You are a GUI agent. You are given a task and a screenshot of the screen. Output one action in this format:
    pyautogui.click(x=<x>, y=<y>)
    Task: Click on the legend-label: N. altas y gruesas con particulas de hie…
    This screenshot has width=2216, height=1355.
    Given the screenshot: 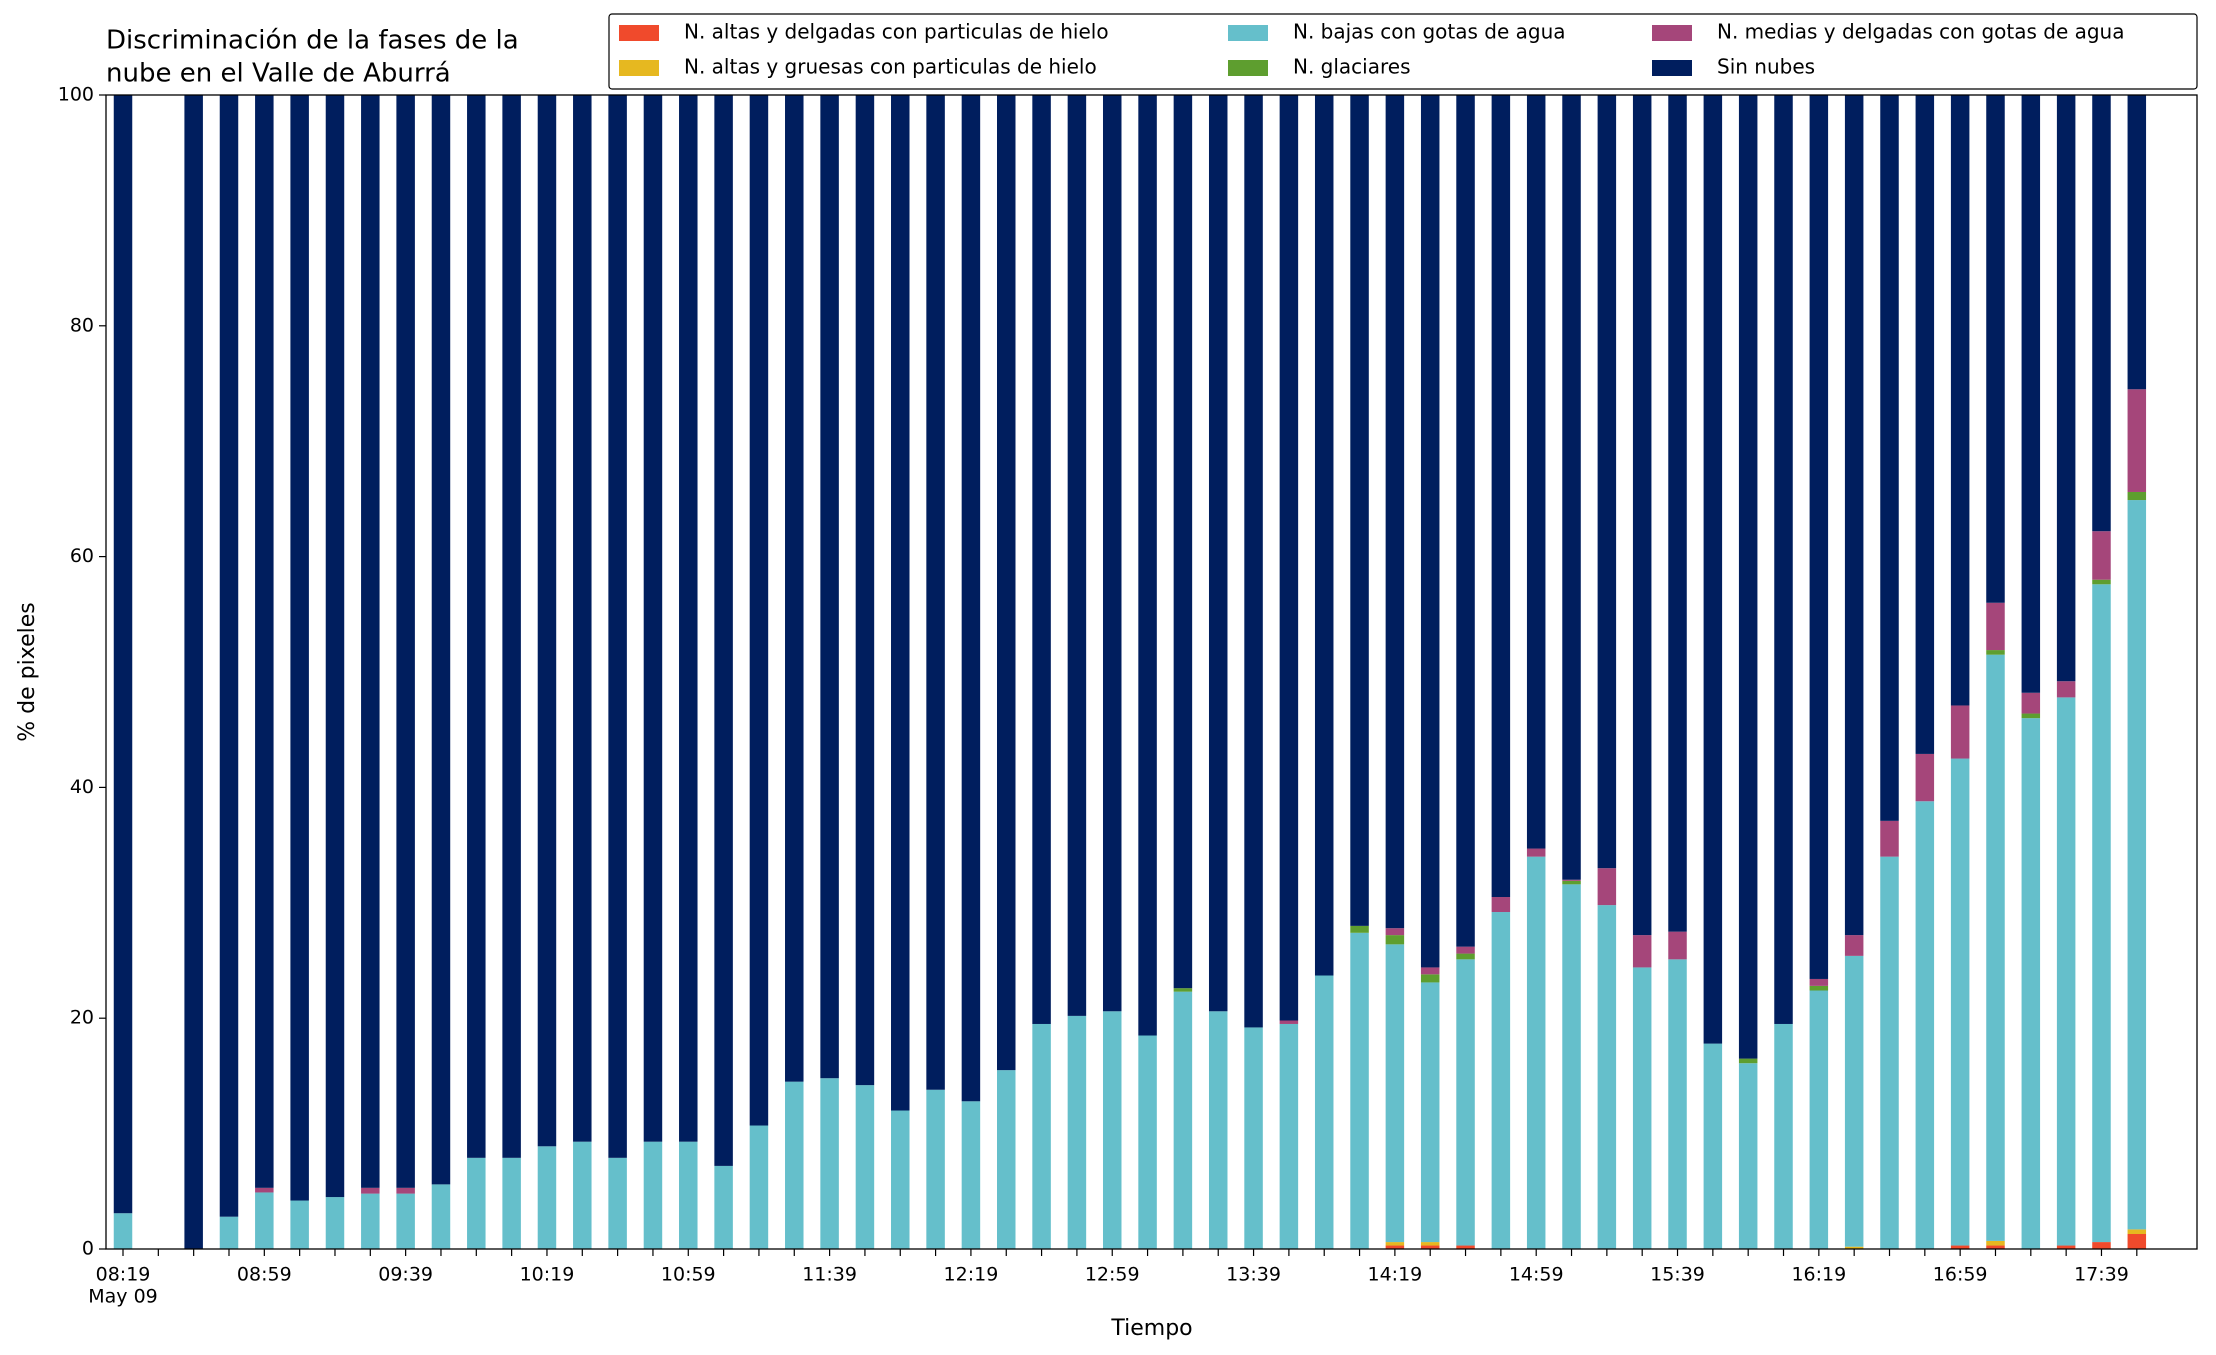 What is the action you would take?
    pyautogui.click(x=890, y=67)
    